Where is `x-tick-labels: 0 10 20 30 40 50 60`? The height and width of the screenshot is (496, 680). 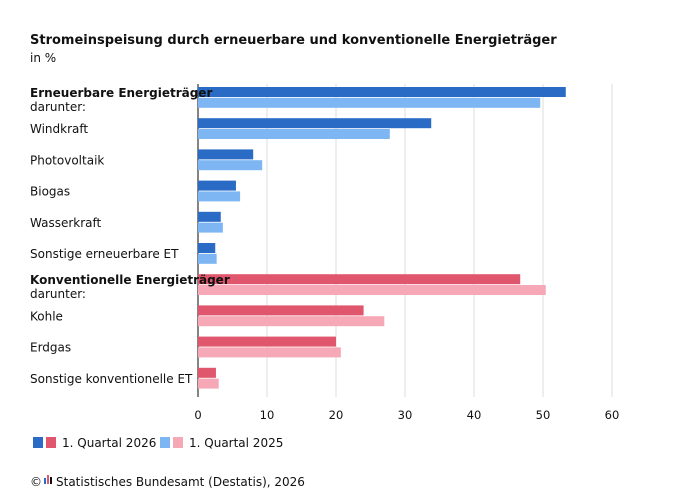 x-tick-labels: 0 10 20 30 40 50 60 is located at coordinates (406, 415).